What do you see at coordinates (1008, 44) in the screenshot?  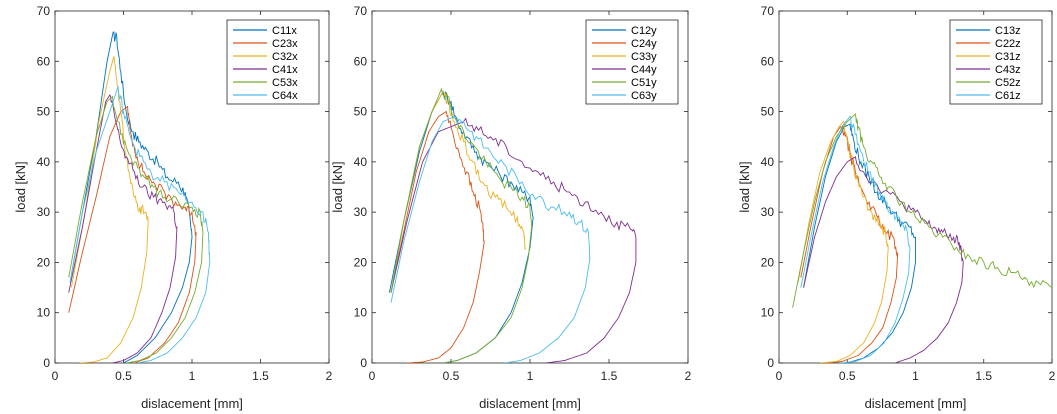 I see `legend-entry: C22z` at bounding box center [1008, 44].